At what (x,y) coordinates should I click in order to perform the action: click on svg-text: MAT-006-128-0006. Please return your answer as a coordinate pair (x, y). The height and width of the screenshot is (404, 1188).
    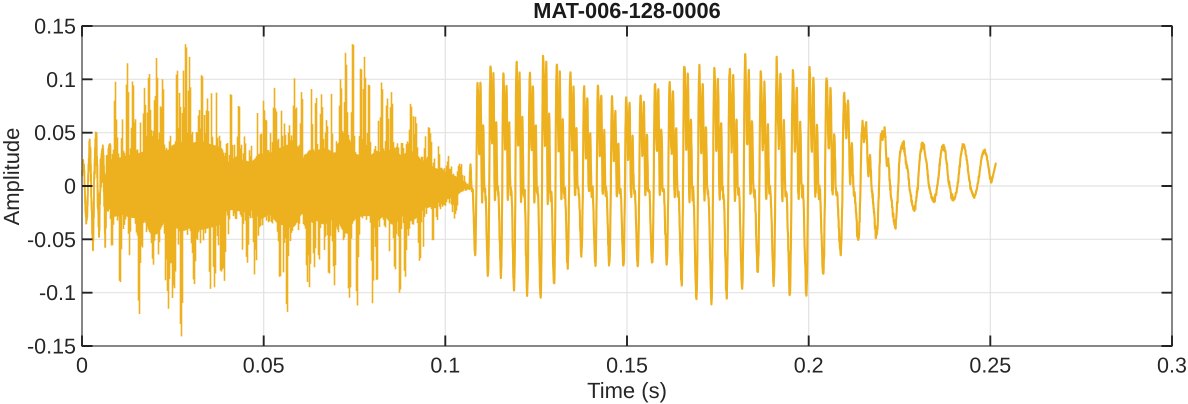
    Looking at the image, I should click on (626, 11).